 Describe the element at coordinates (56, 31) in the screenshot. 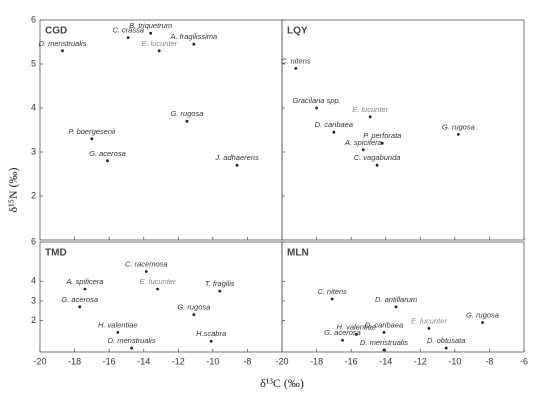

I see `panel-title: CGD` at that location.